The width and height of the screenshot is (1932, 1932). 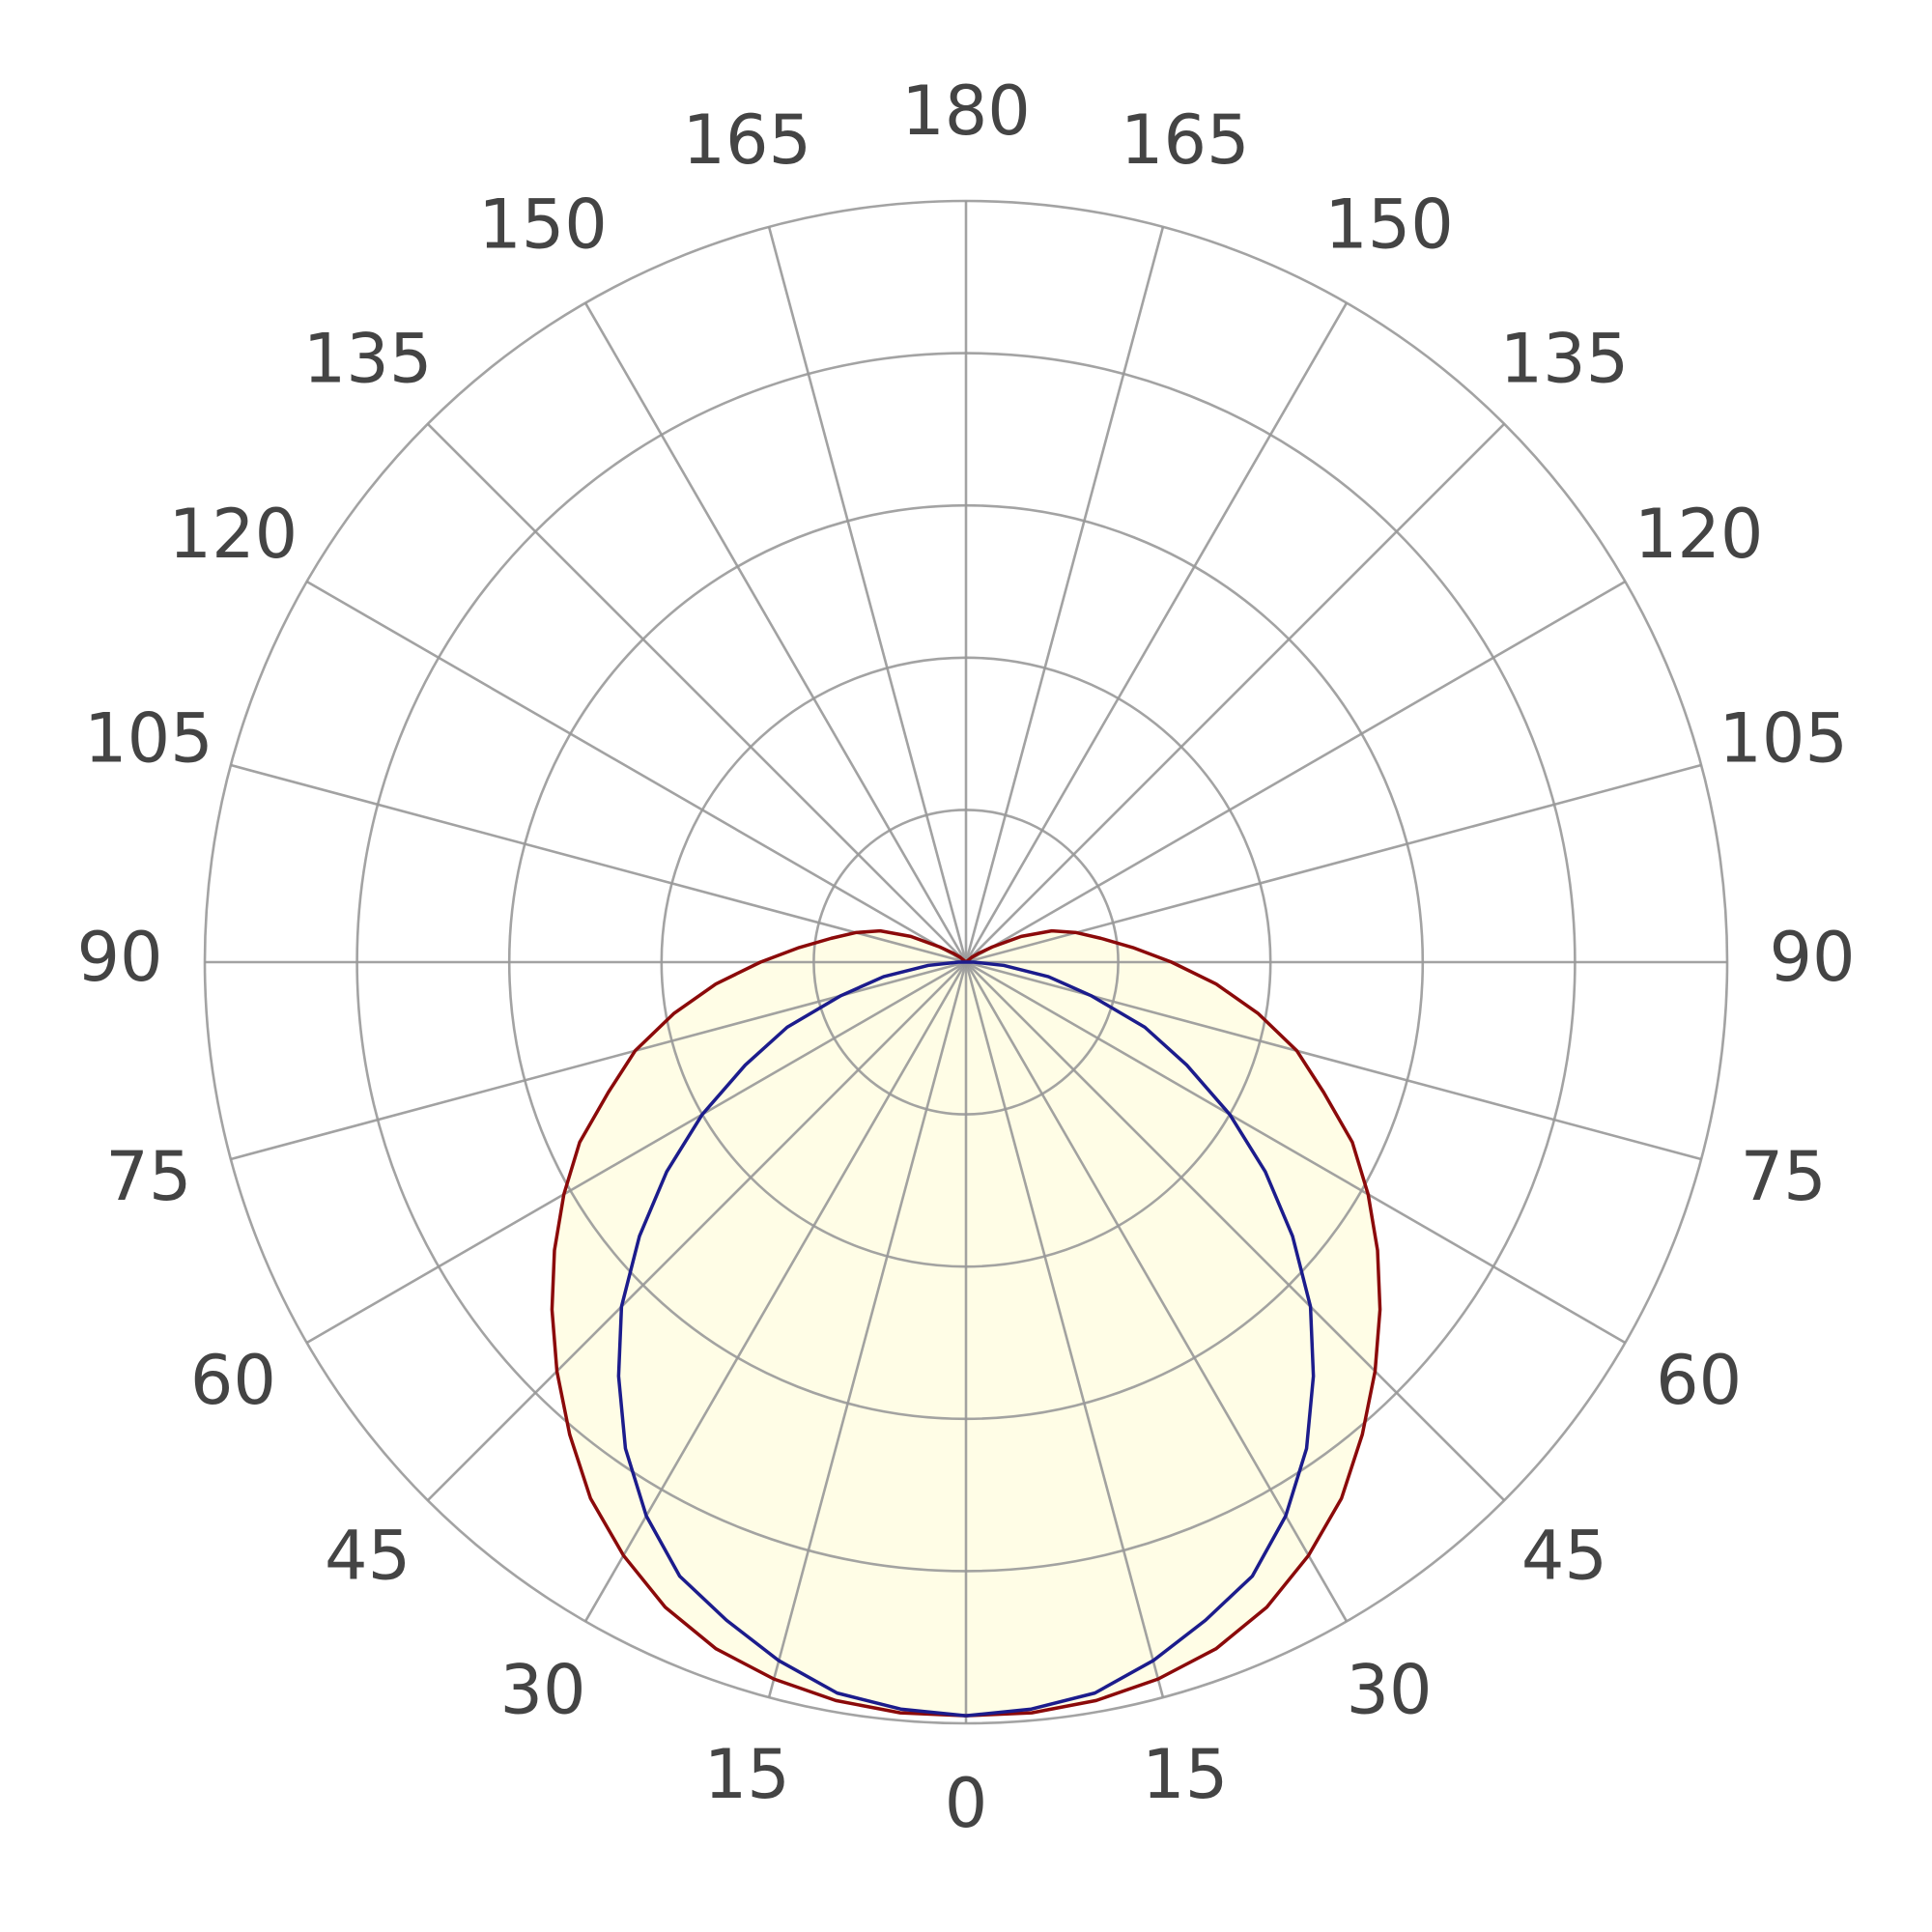 I want to click on angle-label: 180, so click(x=966, y=111).